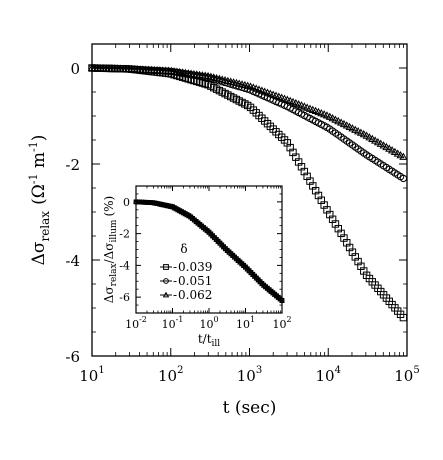 The height and width of the screenshot is (460, 443). I want to click on inset-x-tick-label: 10², so click(281, 323).